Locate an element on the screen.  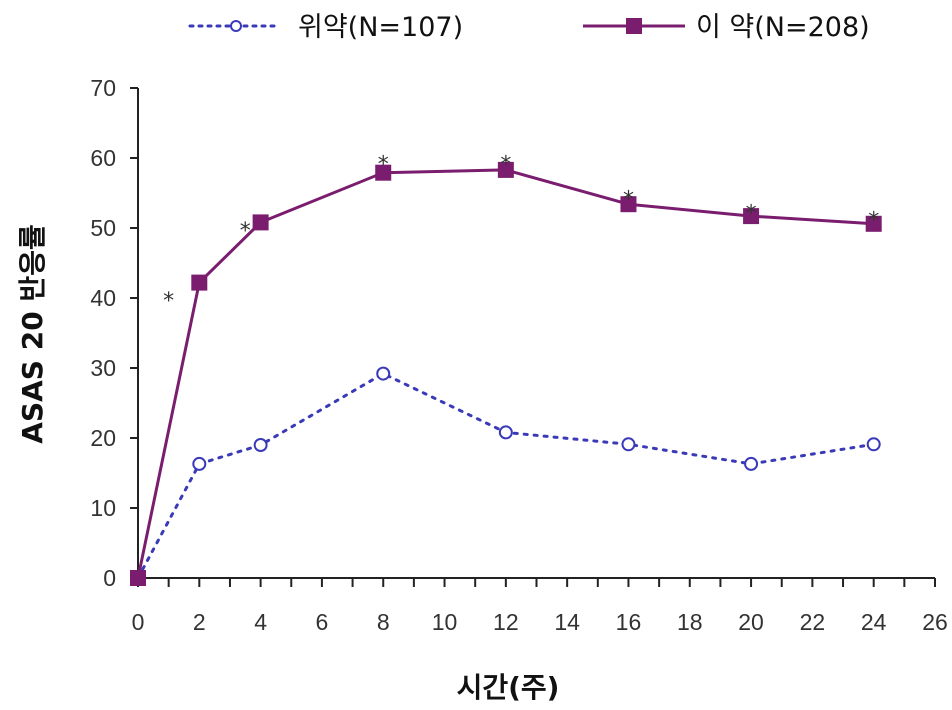
legend-marker-placebo is located at coordinates (236, 26).